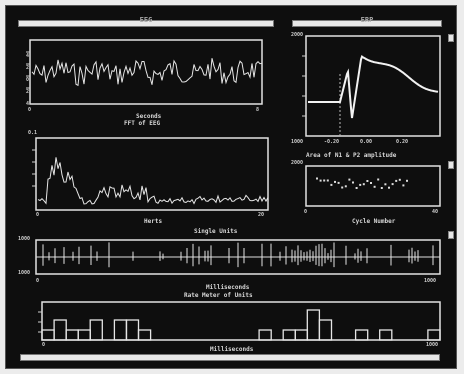 The width and height of the screenshot is (464, 374). What do you see at coordinates (153, 181) in the screenshot?
I see `fft-series-line` at bounding box center [153, 181].